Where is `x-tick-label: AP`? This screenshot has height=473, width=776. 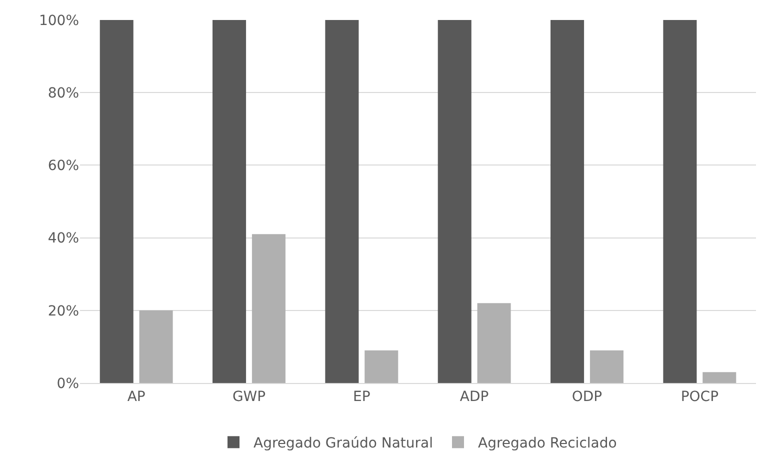 x-tick-label: AP is located at coordinates (136, 396).